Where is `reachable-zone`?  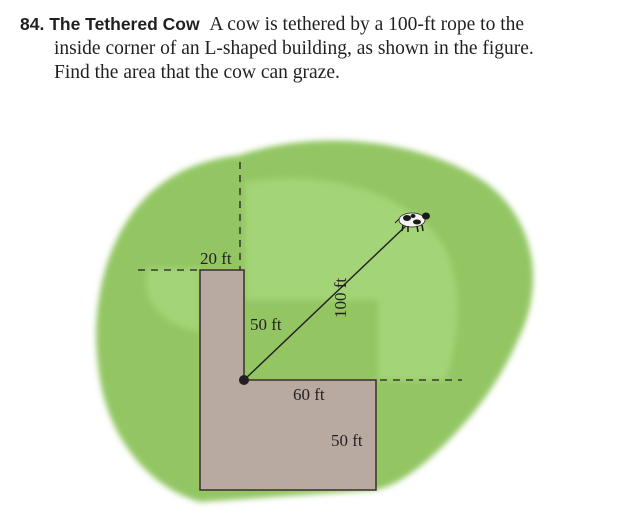 reachable-zone is located at coordinates (351, 279).